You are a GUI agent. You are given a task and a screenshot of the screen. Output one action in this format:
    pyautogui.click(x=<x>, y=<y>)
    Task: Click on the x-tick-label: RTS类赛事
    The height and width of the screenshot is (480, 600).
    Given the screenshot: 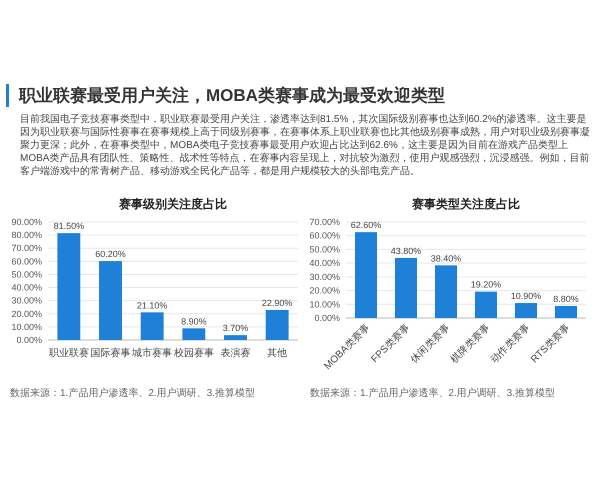 What is the action you would take?
    pyautogui.click(x=550, y=344)
    